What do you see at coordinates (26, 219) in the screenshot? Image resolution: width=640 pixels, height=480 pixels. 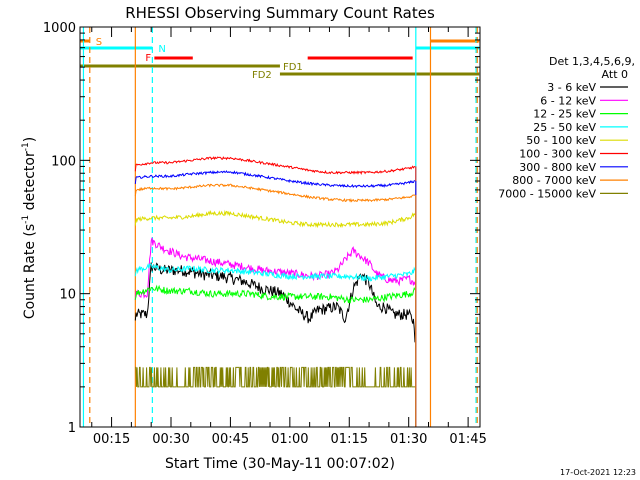 I see `y-axis-label-sup1: -1` at bounding box center [26, 219].